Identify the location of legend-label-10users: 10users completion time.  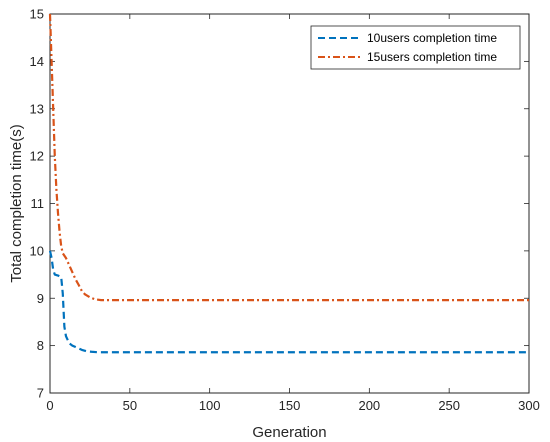
(432, 38).